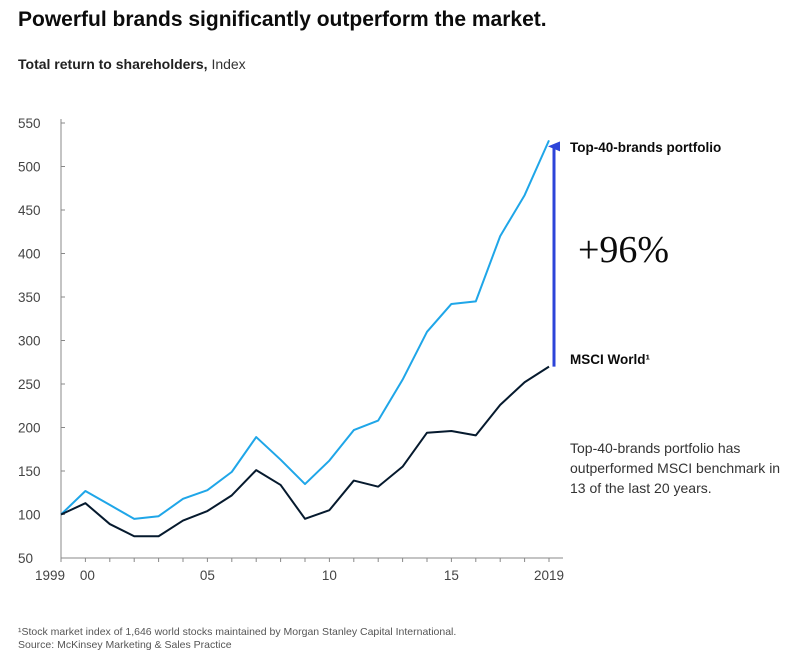 The width and height of the screenshot is (800, 658). What do you see at coordinates (29, 123) in the screenshot?
I see `y-tick-label: 550` at bounding box center [29, 123].